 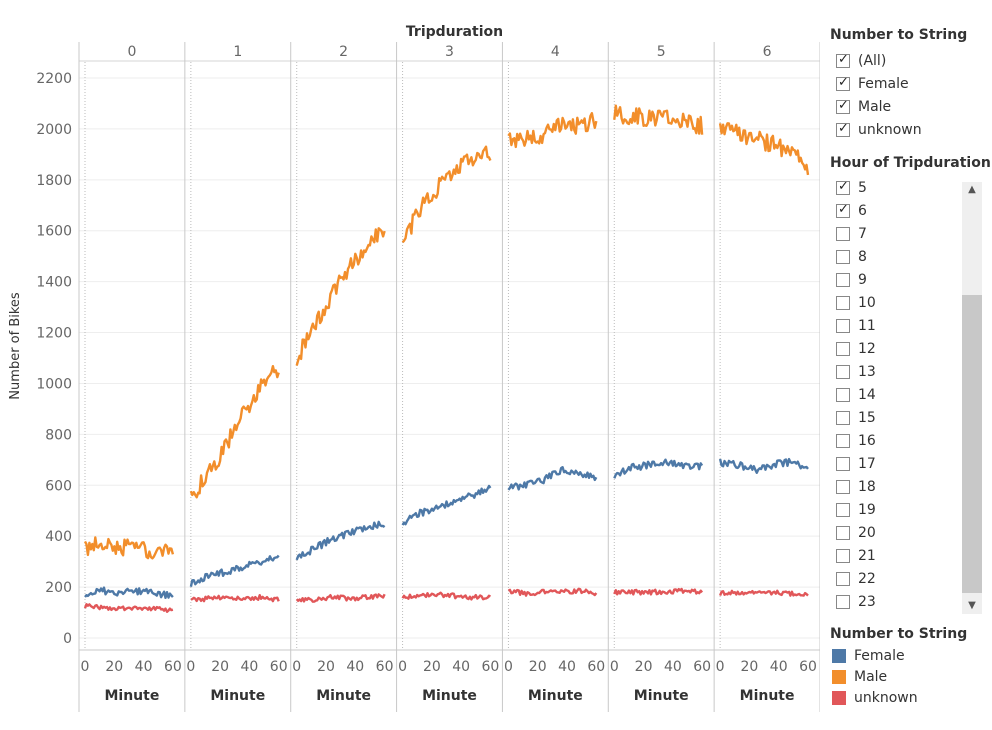 I want to click on hour-filter-option-label: 10, so click(x=867, y=303).